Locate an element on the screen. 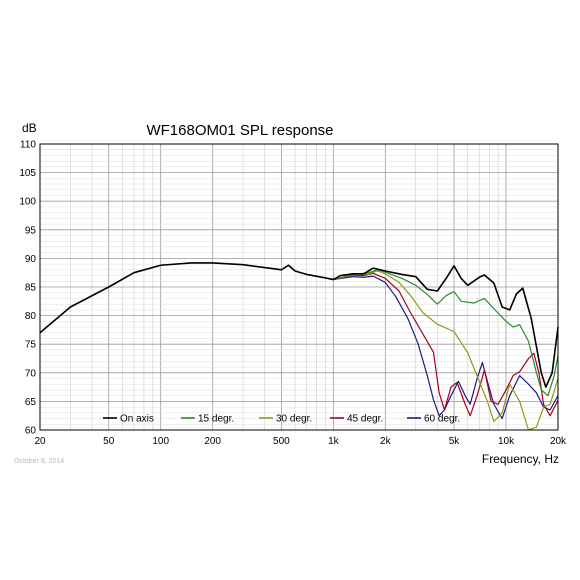 The height and width of the screenshot is (580, 580). y-tick-label: 90 is located at coordinates (31, 259).